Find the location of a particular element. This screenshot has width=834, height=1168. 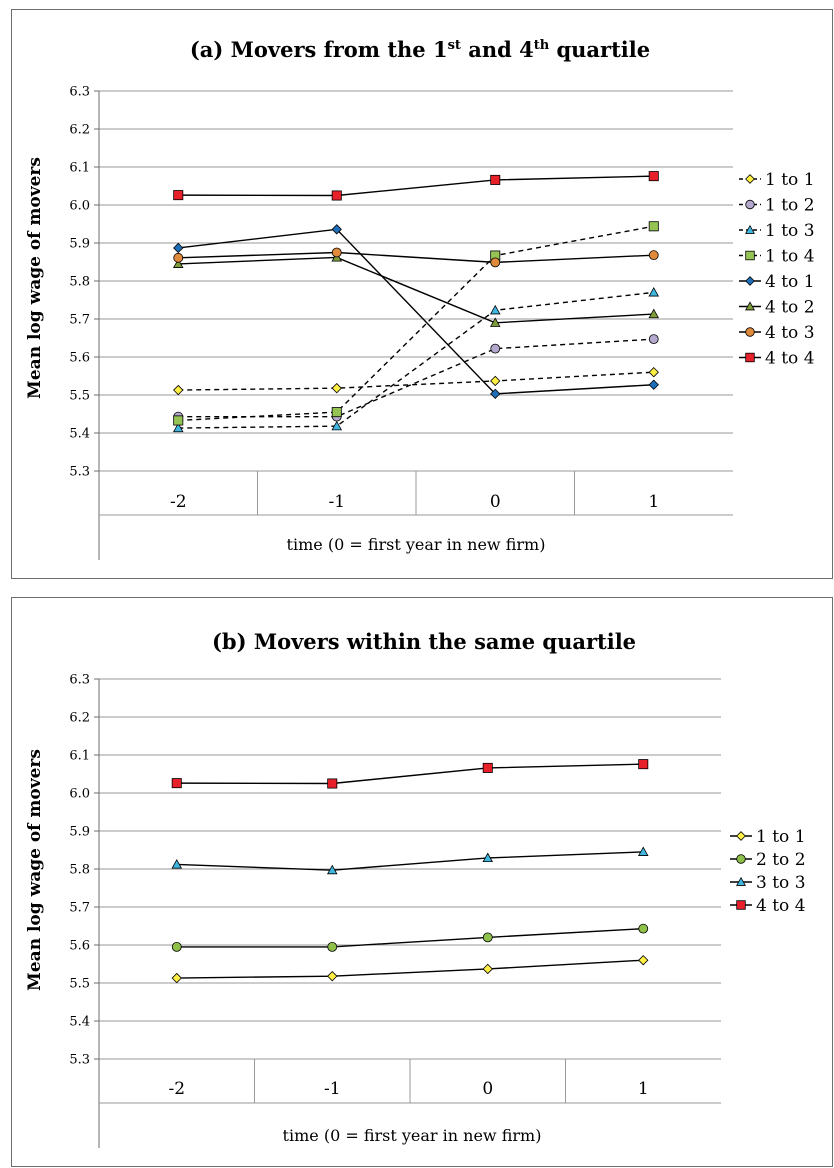

legend-item: 4 to 2 is located at coordinates (777, 308).